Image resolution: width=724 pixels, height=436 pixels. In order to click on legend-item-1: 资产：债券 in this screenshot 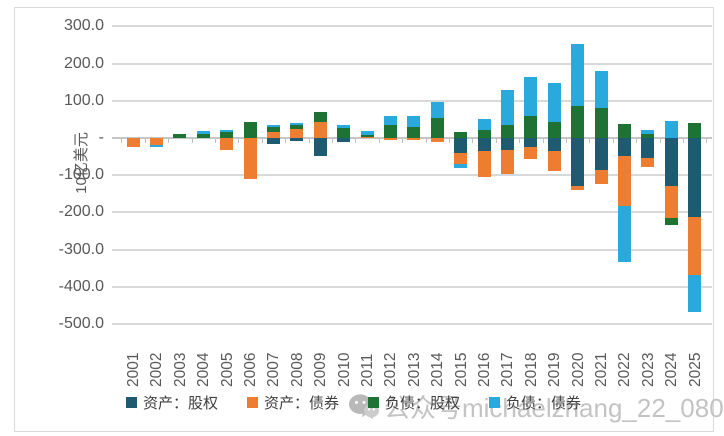, I will do `click(293, 402)`.